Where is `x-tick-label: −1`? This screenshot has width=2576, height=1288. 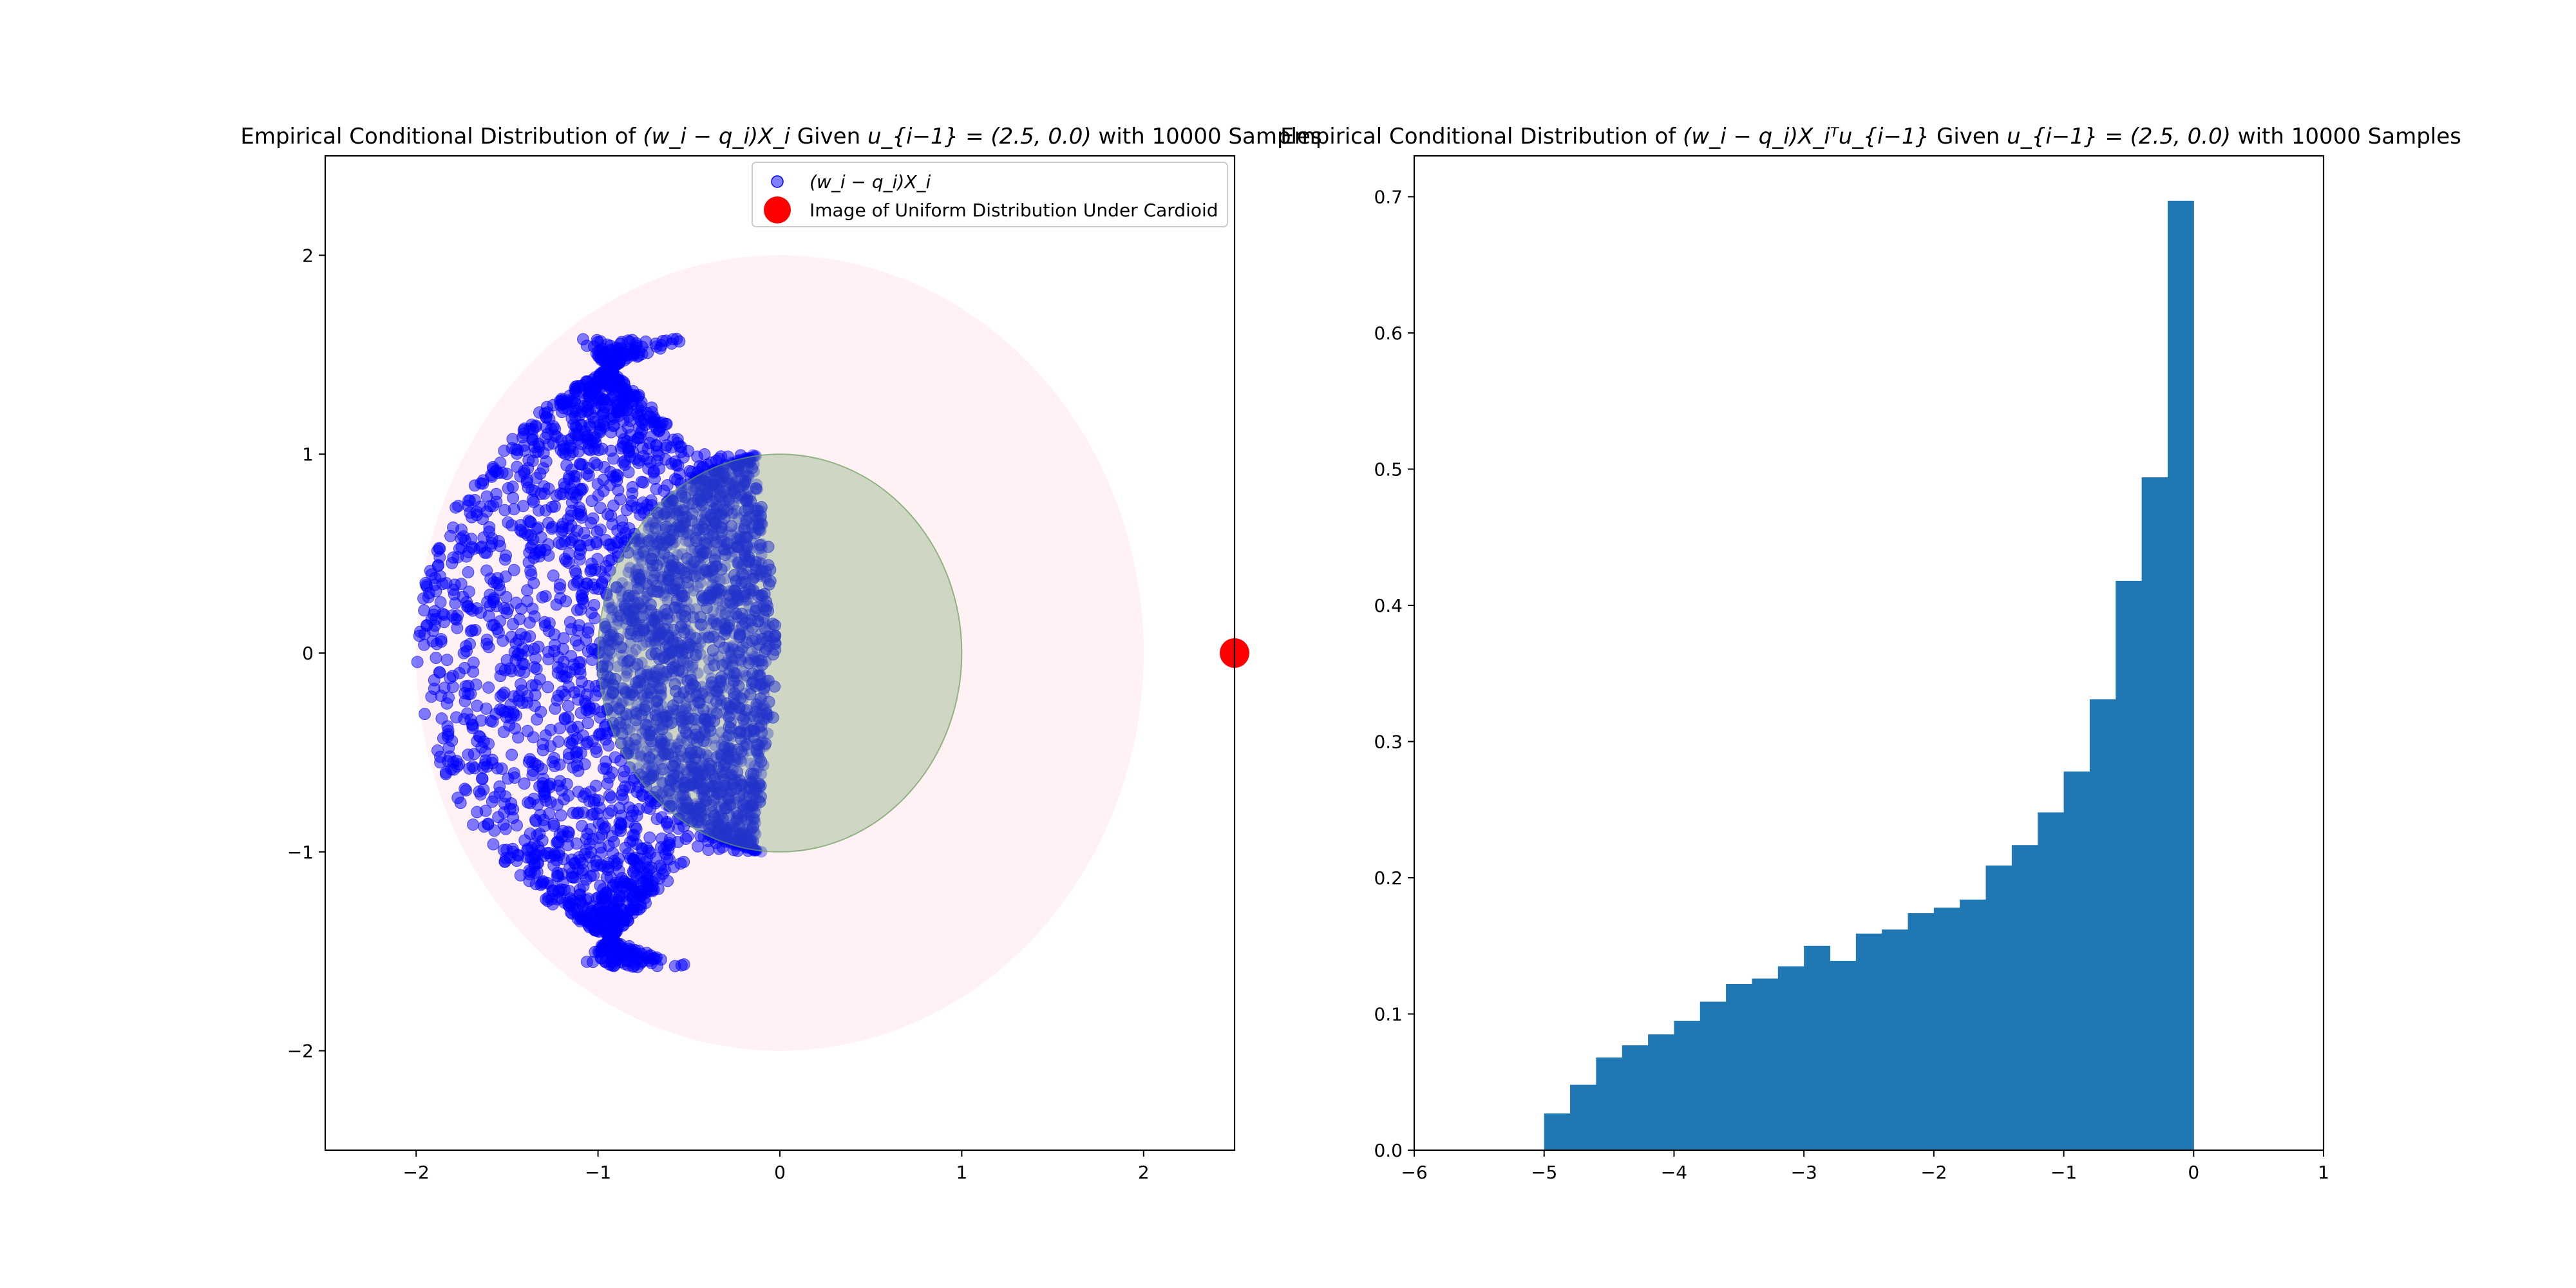 x-tick-label: −1 is located at coordinates (2063, 1172).